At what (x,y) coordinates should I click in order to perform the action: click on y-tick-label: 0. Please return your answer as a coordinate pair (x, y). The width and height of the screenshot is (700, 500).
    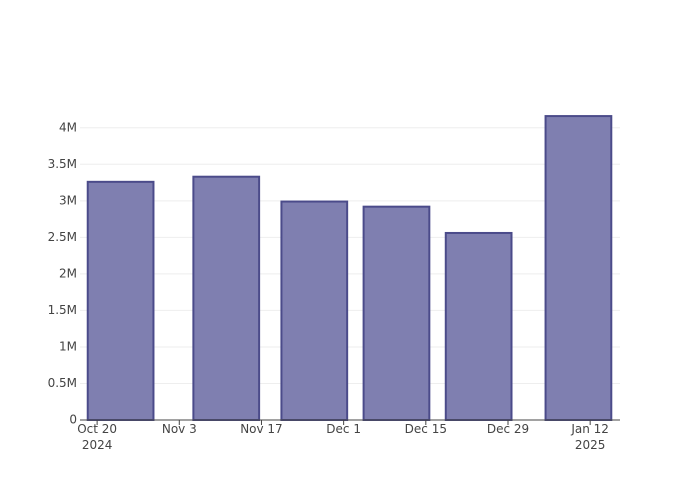
    Looking at the image, I should click on (73, 420).